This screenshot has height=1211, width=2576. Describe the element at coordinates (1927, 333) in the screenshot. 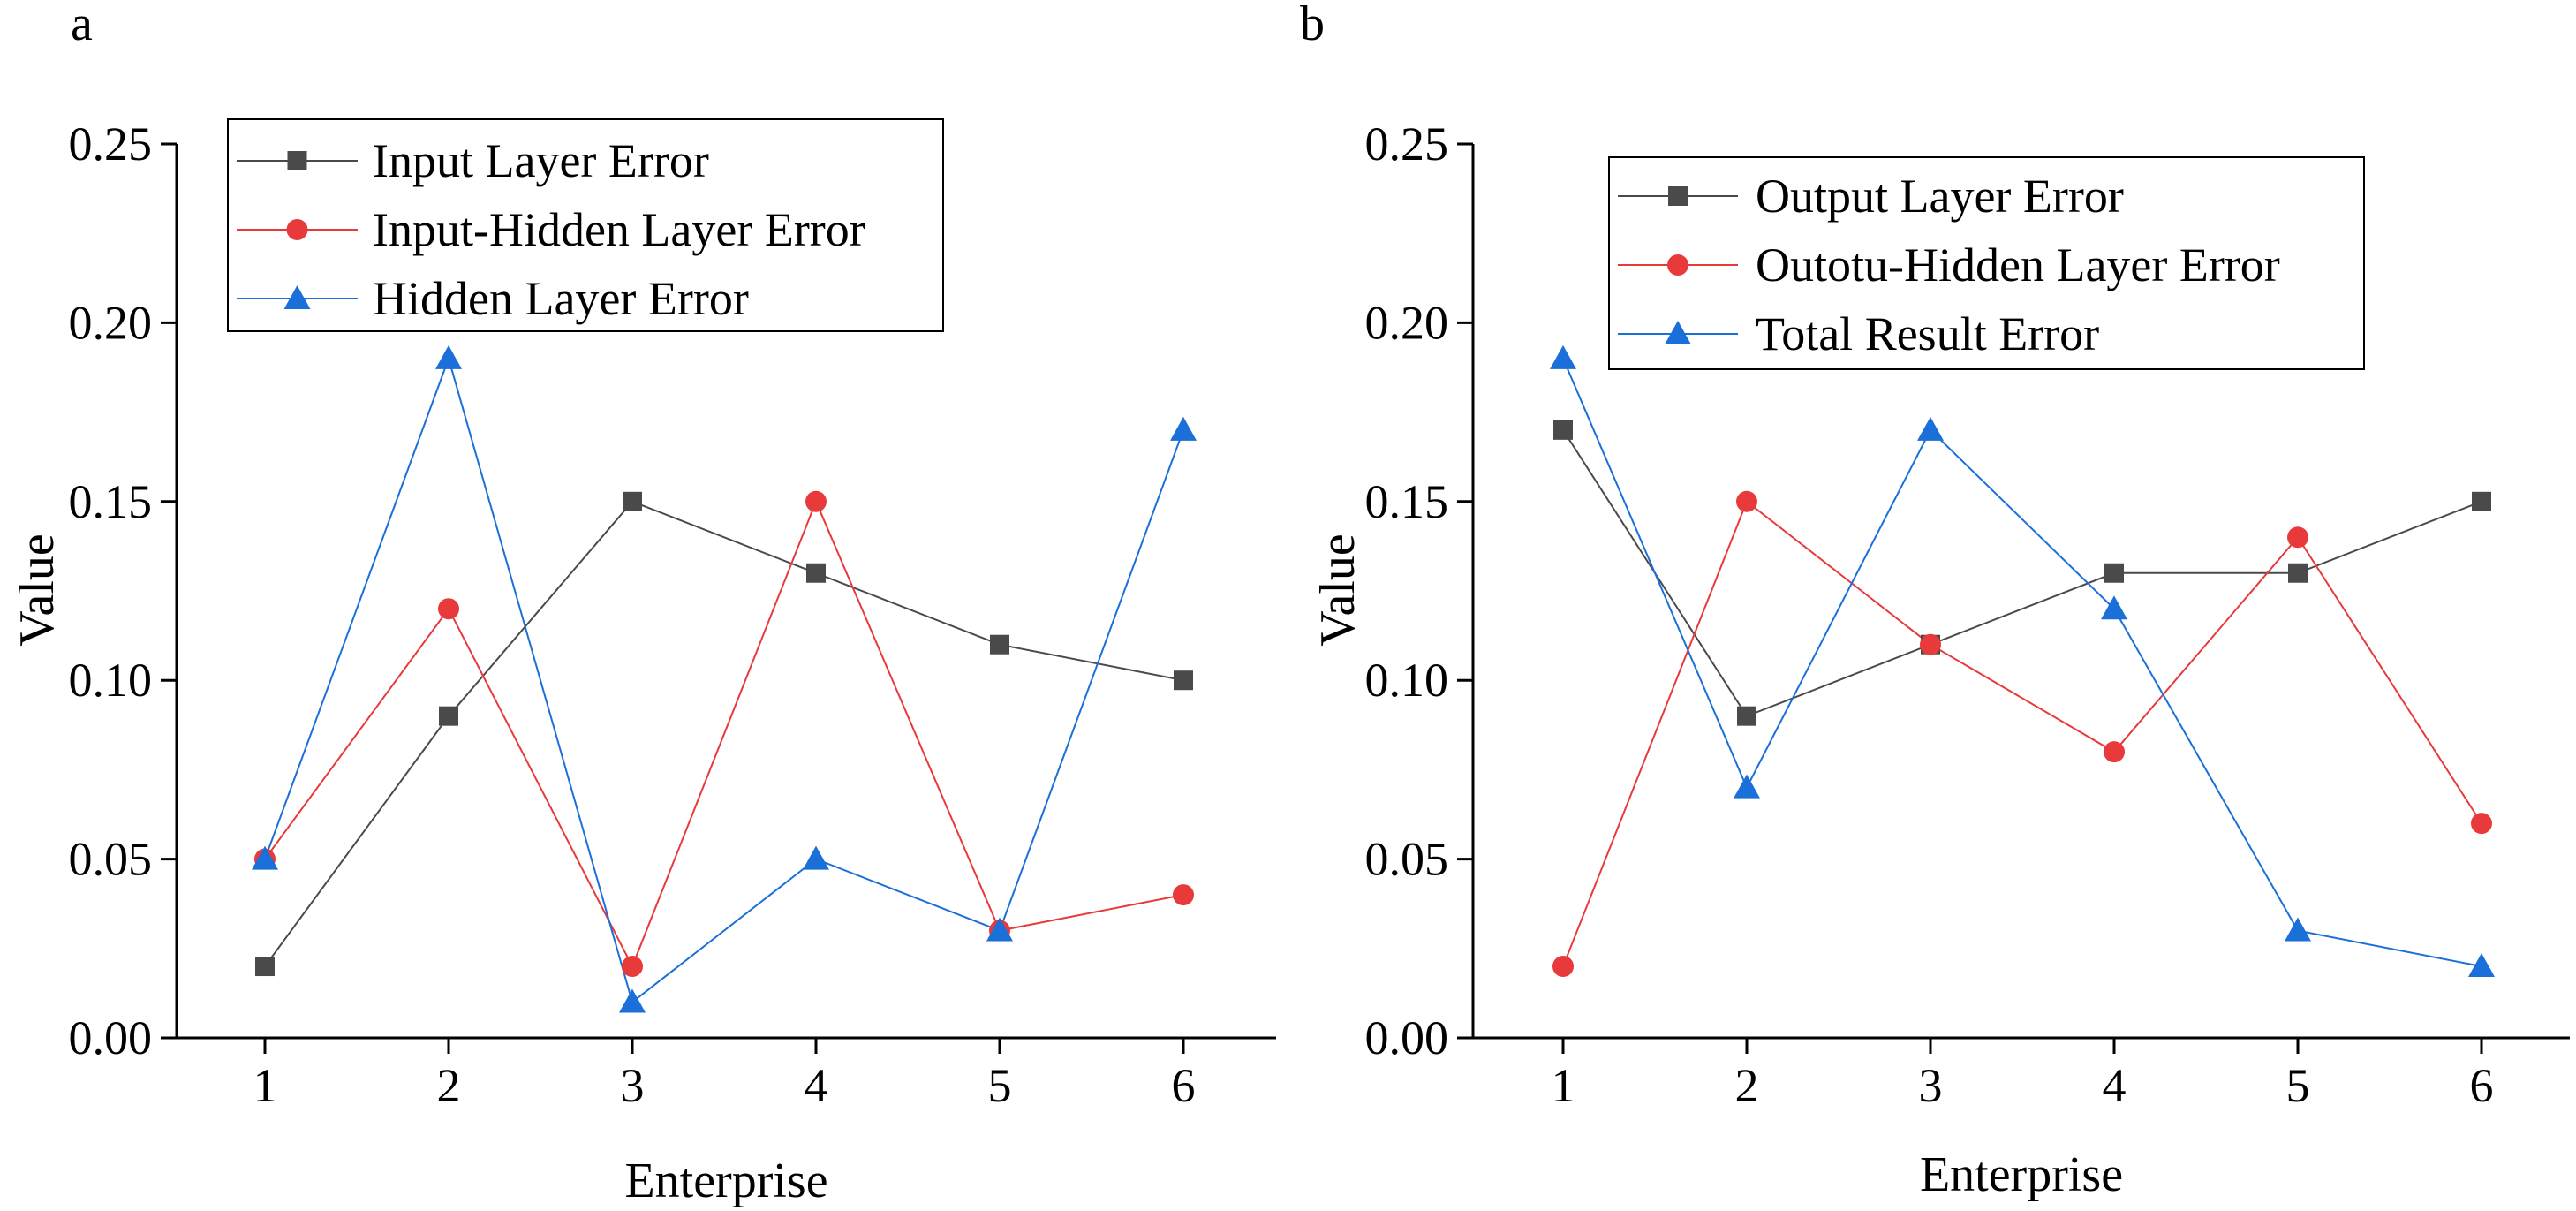

I see `legend-label: Total Result Error` at that location.